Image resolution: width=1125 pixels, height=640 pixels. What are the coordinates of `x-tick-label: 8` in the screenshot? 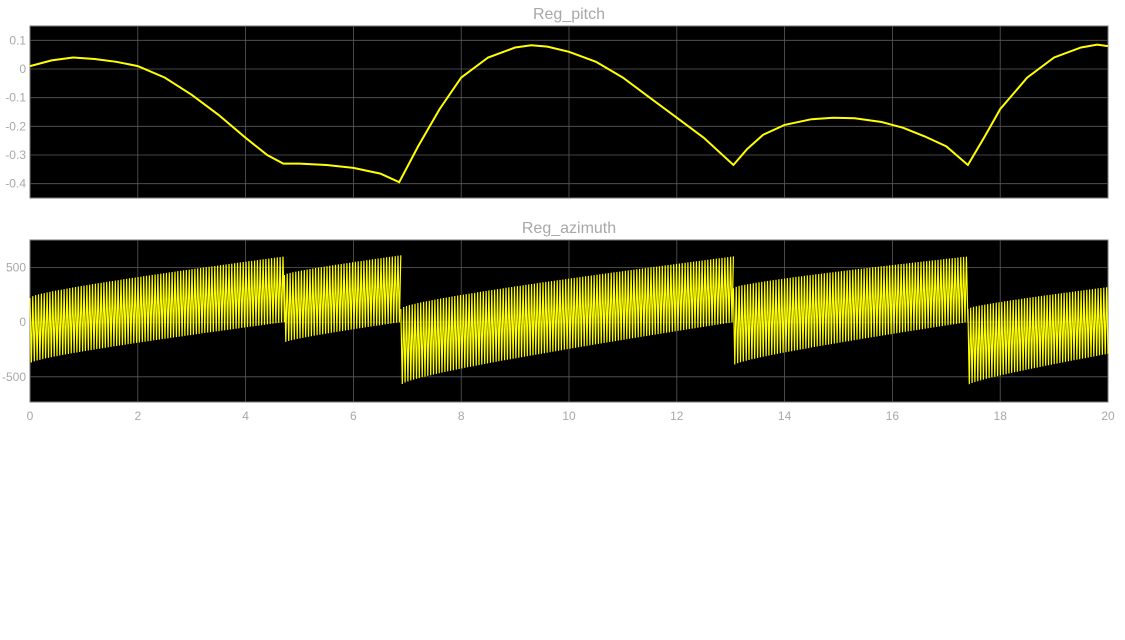 It's located at (461, 416).